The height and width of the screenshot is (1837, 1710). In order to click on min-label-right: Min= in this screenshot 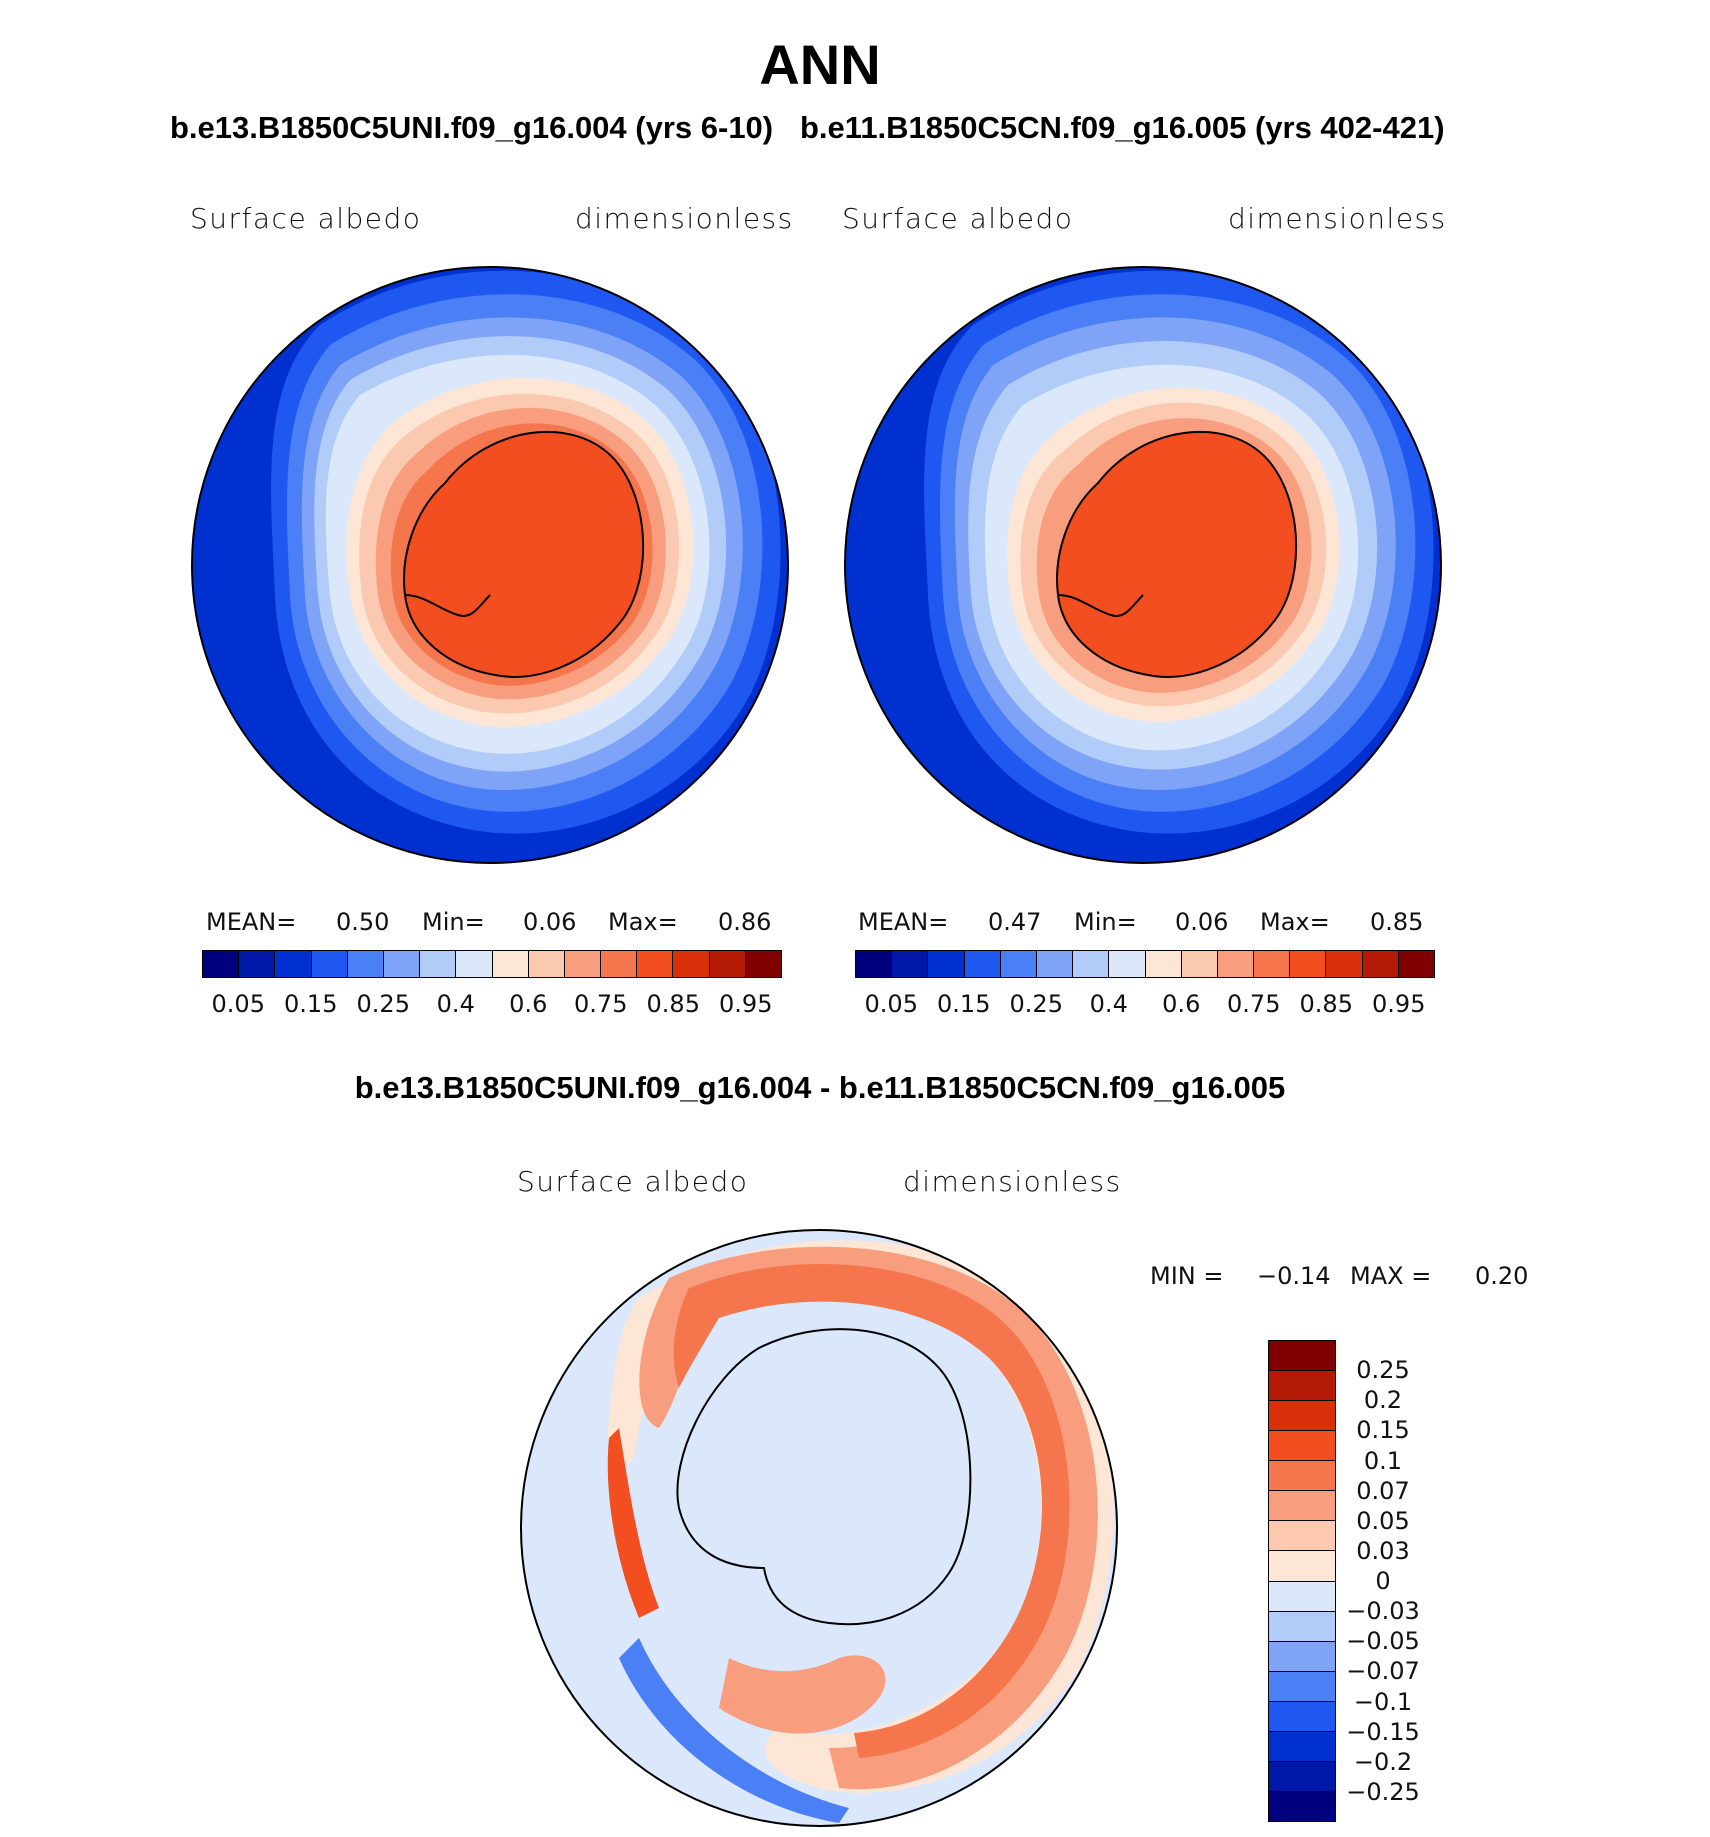, I will do `click(1105, 922)`.